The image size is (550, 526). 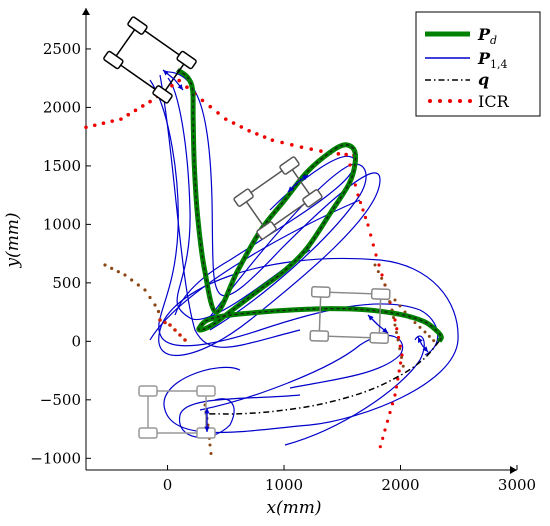 What do you see at coordinates (55, 458) in the screenshot?
I see `y-tick-label: −1000` at bounding box center [55, 458].